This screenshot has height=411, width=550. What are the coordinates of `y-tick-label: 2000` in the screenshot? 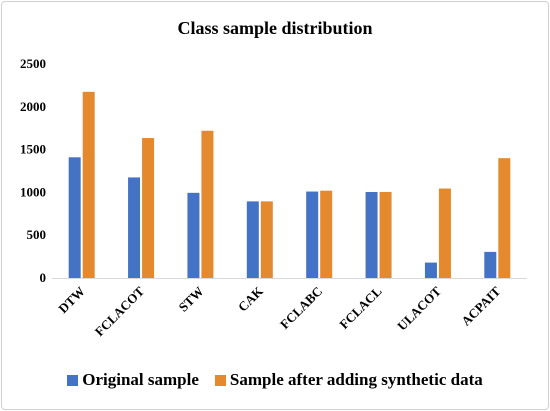 It's located at (33, 106).